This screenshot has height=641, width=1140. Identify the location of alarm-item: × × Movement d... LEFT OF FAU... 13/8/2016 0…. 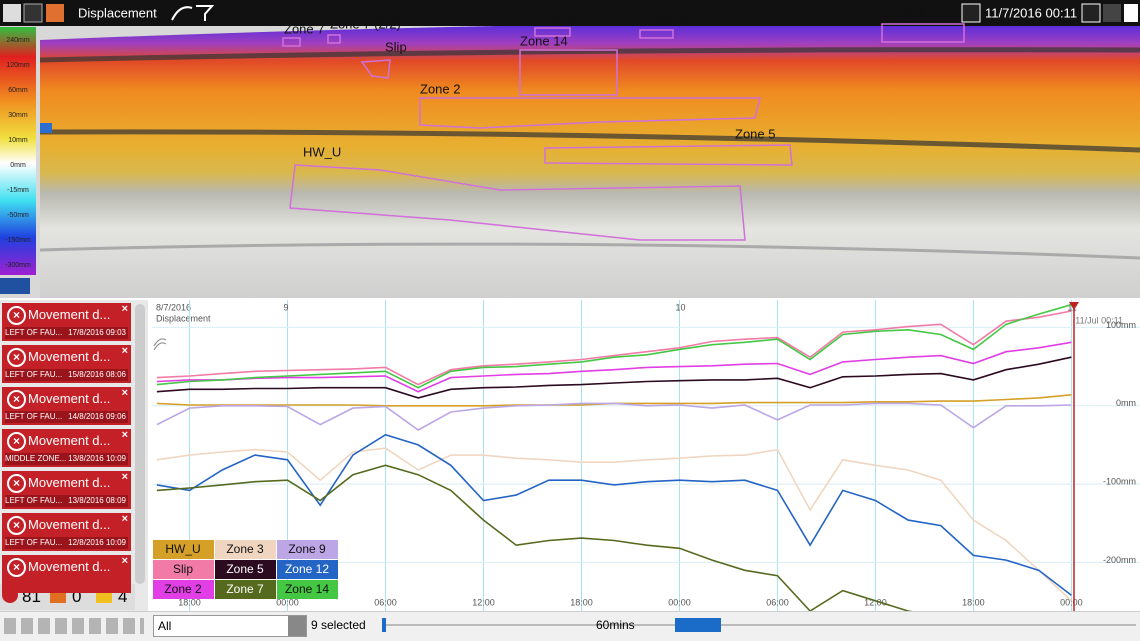
(66, 490).